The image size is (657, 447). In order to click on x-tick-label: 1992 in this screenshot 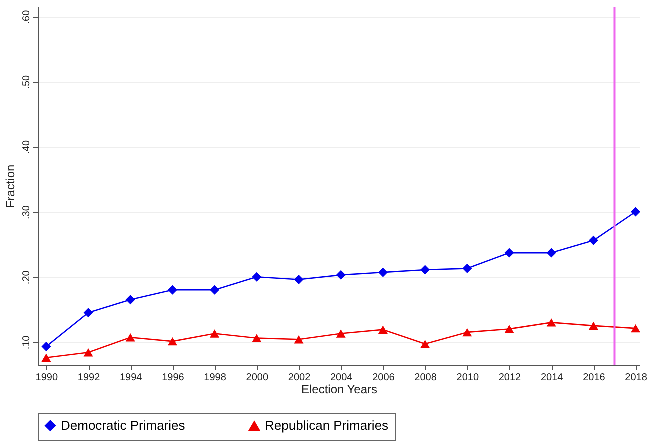, I will do `click(89, 378)`.